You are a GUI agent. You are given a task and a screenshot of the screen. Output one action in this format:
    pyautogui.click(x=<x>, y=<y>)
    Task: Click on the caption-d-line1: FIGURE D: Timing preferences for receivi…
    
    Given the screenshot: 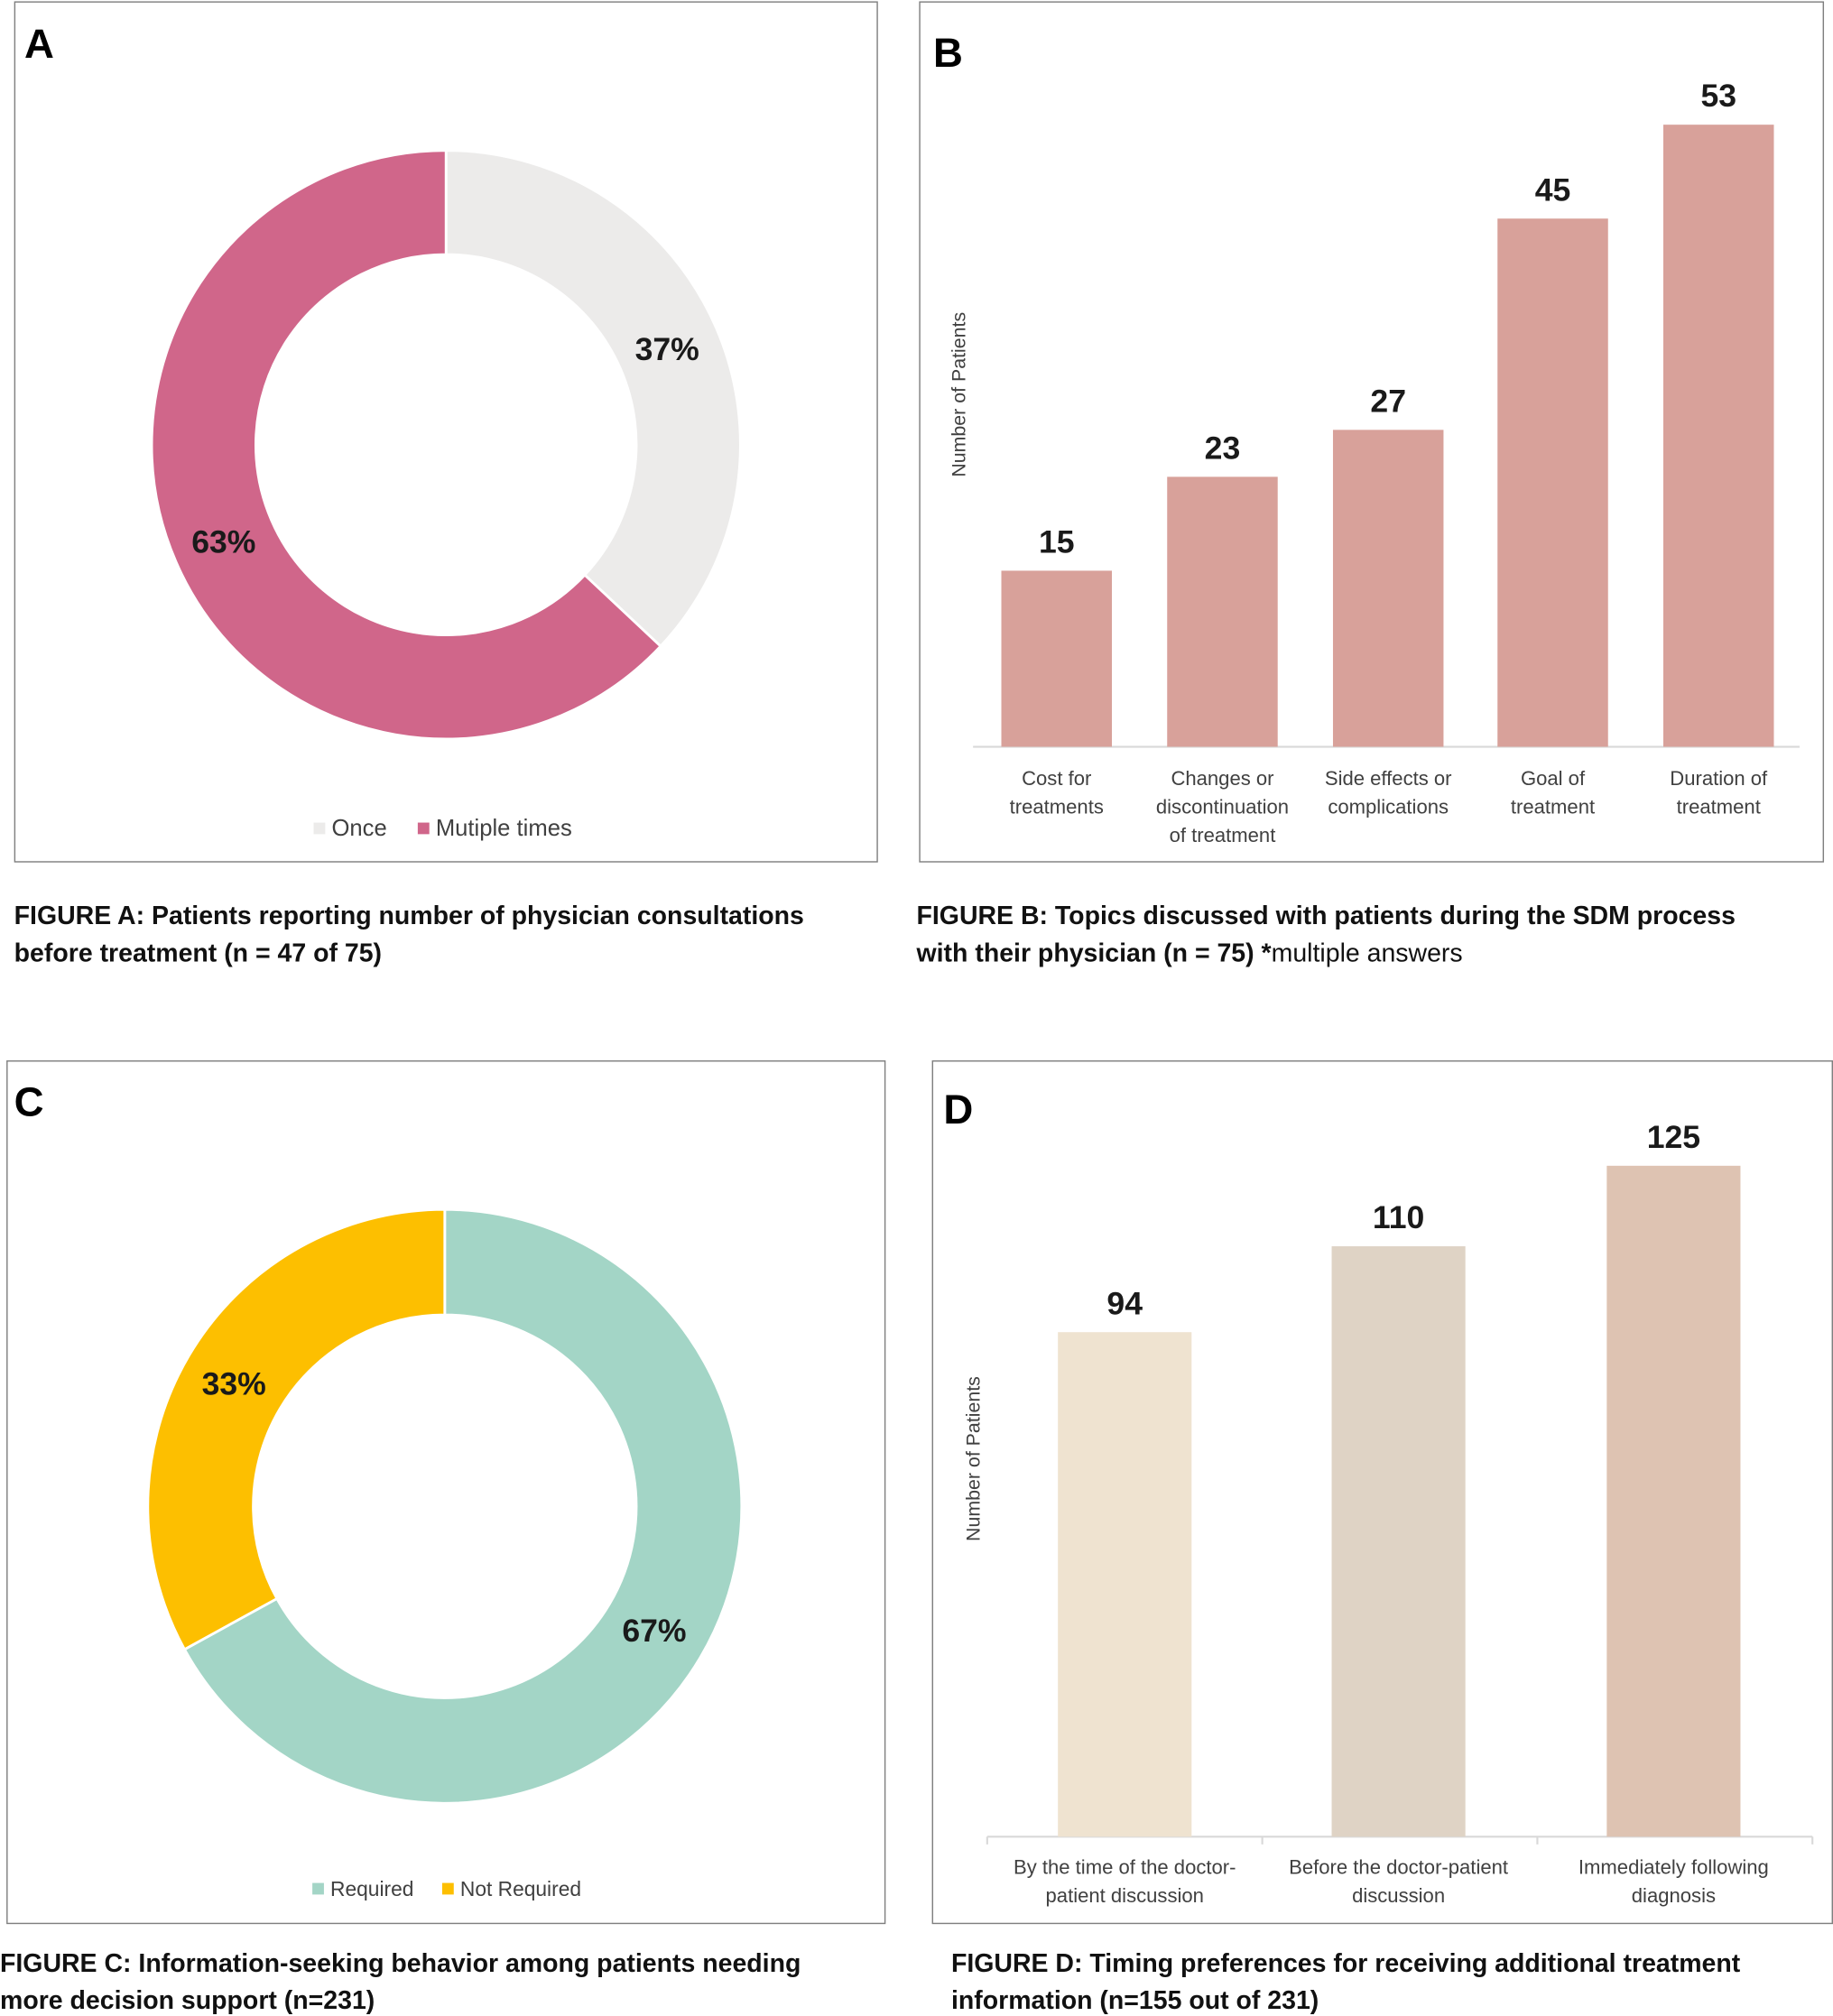 What is the action you would take?
    pyautogui.click(x=1346, y=1964)
    